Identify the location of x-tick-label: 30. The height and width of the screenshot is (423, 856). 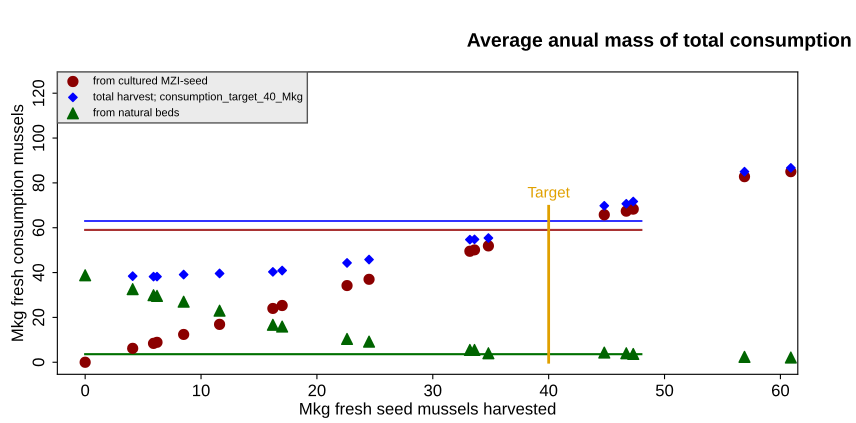
(433, 390).